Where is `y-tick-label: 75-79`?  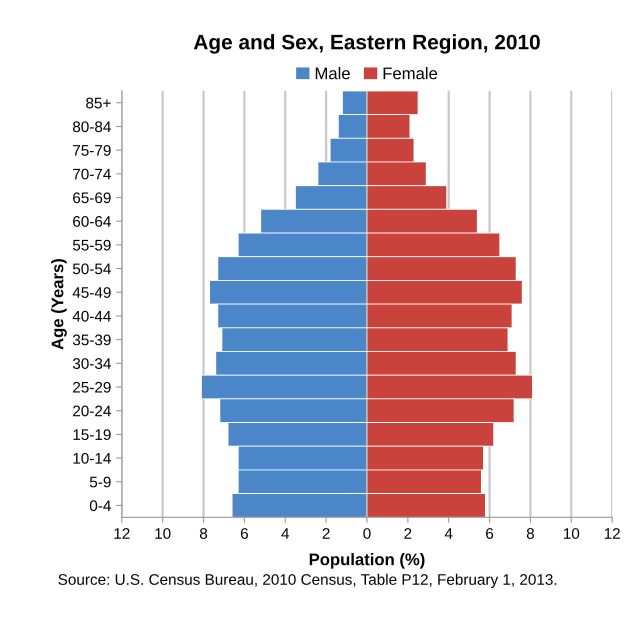 y-tick-label: 75-79 is located at coordinates (92, 150).